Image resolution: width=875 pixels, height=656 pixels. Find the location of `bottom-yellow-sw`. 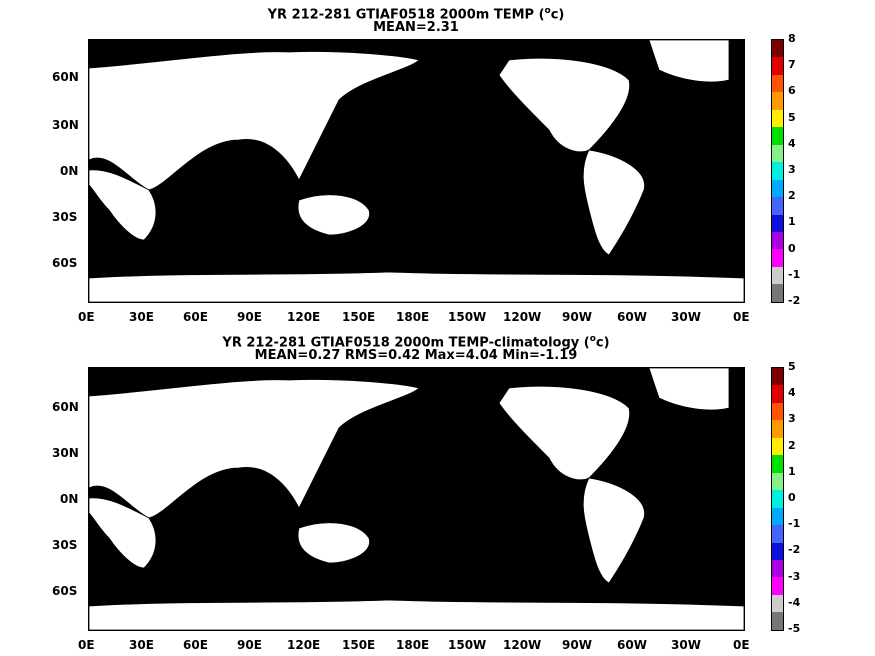

bottom-yellow-sw is located at coordinates (121, 591).